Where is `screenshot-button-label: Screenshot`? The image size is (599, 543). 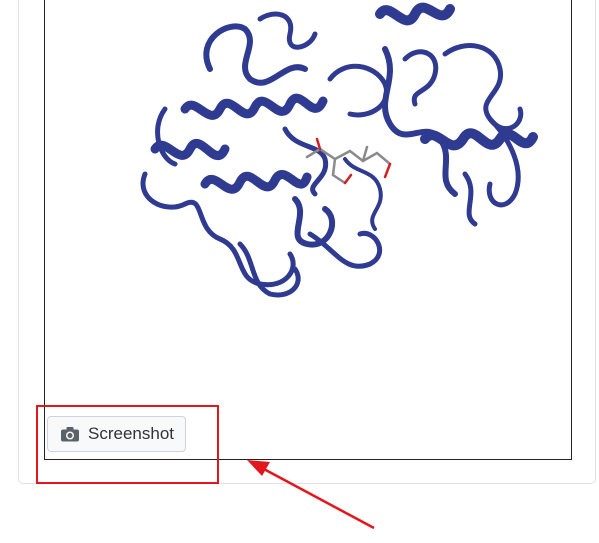
screenshot-button-label: Screenshot is located at coordinates (131, 433).